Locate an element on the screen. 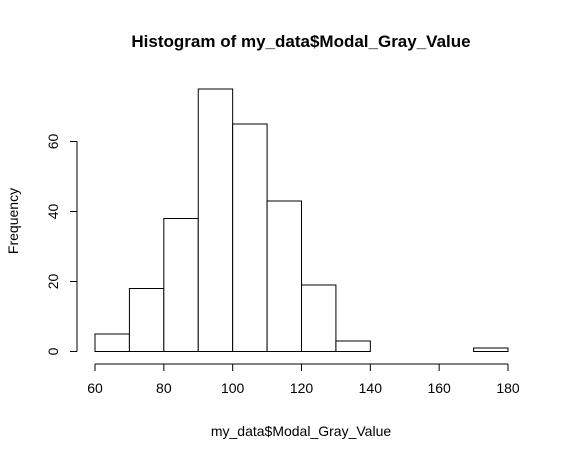  x-tick-label-100: 100 is located at coordinates (233, 388).